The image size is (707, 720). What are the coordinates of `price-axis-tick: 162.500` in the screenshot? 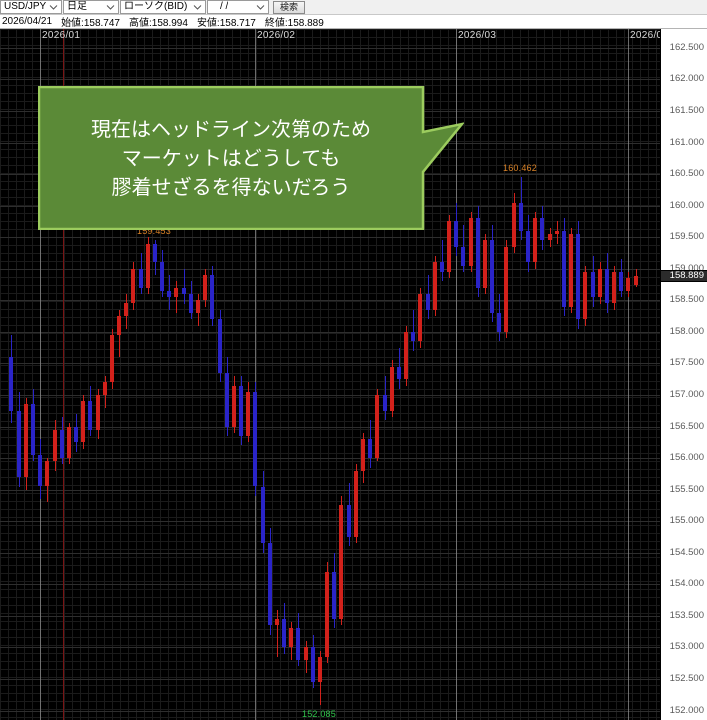 It's located at (686, 47).